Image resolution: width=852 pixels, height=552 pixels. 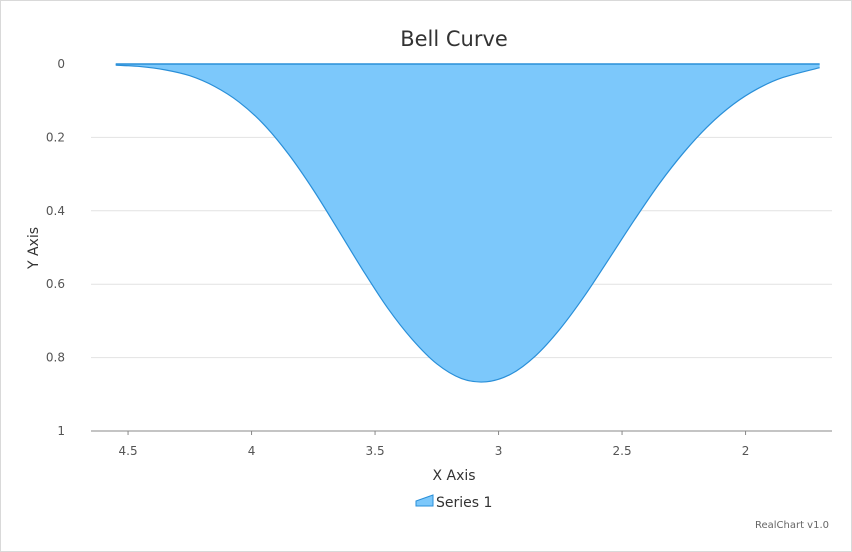 I want to click on y-tick-label: 0.2, so click(x=55, y=137).